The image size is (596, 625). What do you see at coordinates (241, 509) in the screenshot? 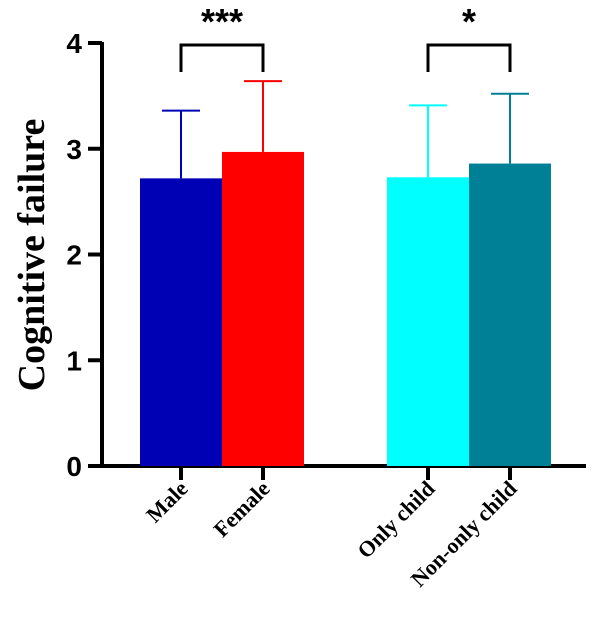
I see `x-tick-label: Female` at bounding box center [241, 509].